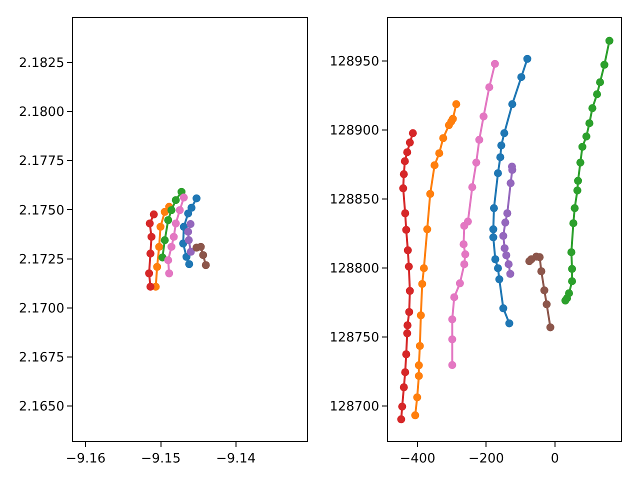 The image size is (640, 480). I want to click on y-tick-label: 2.1725, so click(41, 260).